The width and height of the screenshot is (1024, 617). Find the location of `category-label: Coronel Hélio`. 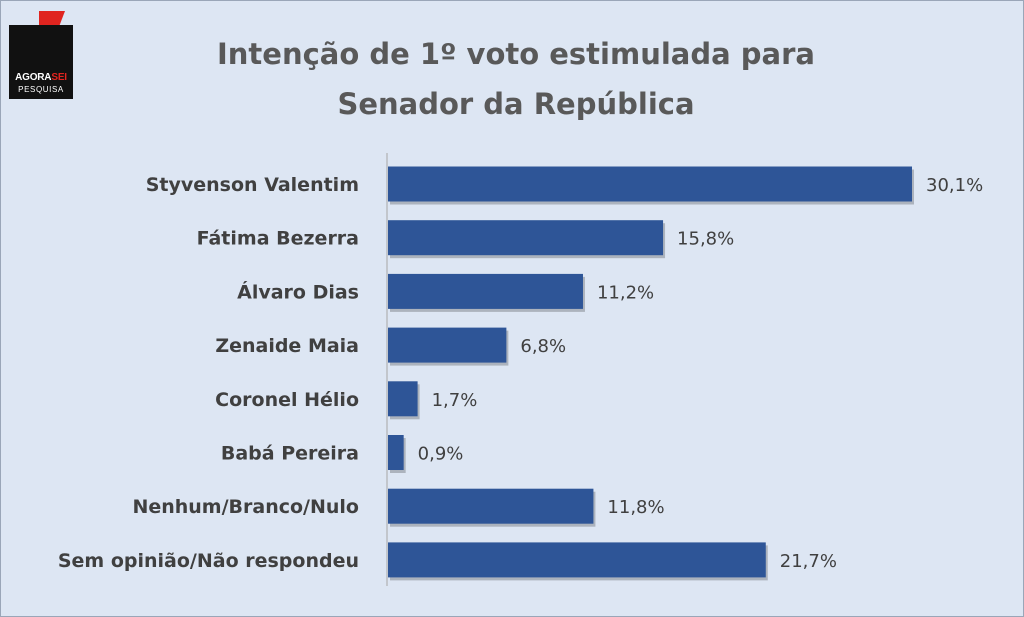

category-label: Coronel Hélio is located at coordinates (287, 400).